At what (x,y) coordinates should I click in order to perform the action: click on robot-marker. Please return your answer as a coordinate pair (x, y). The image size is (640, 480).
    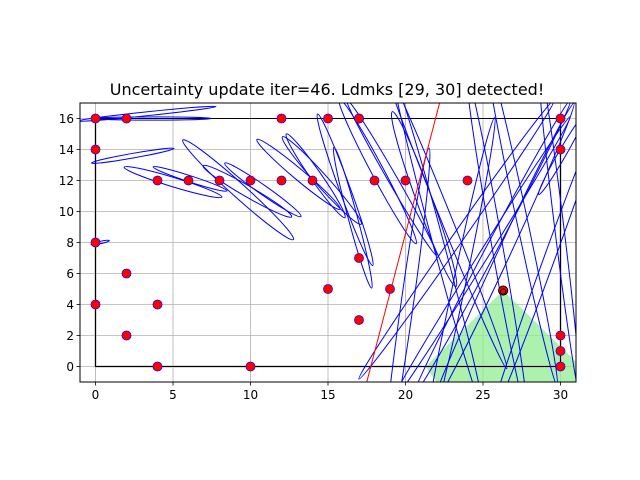
    Looking at the image, I should click on (503, 290).